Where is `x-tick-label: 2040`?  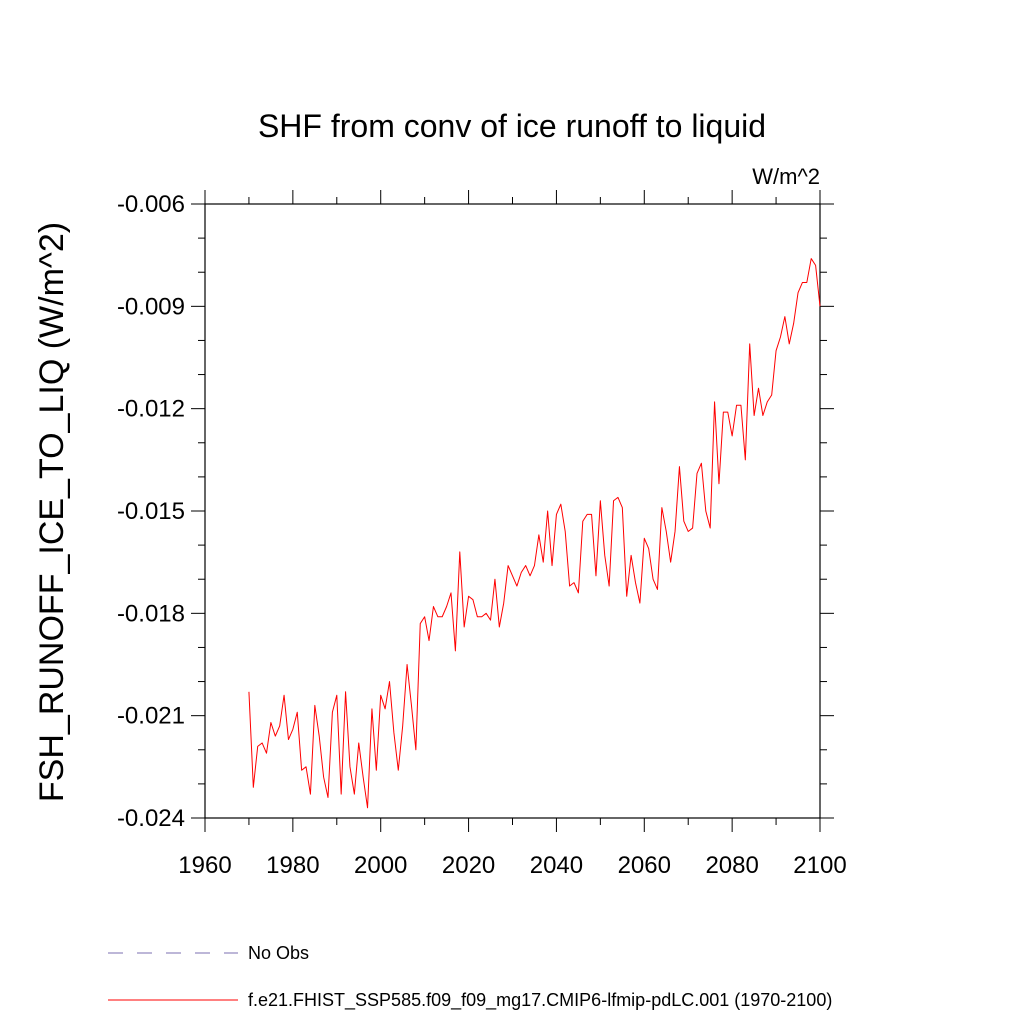
x-tick-label: 2040 is located at coordinates (556, 865).